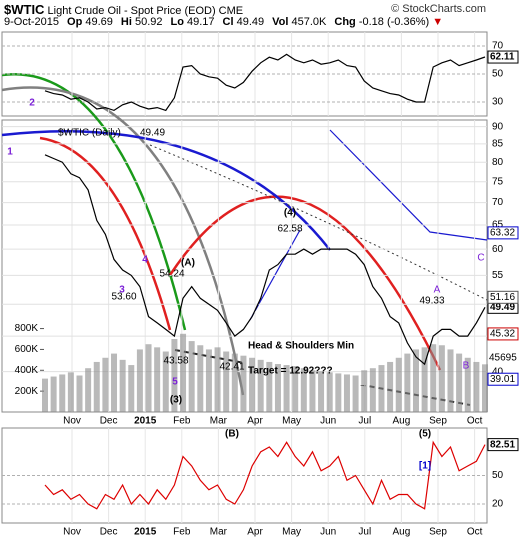 This screenshot has height=540, width=520. I want to click on stat-value: 457.0K, so click(309, 22).